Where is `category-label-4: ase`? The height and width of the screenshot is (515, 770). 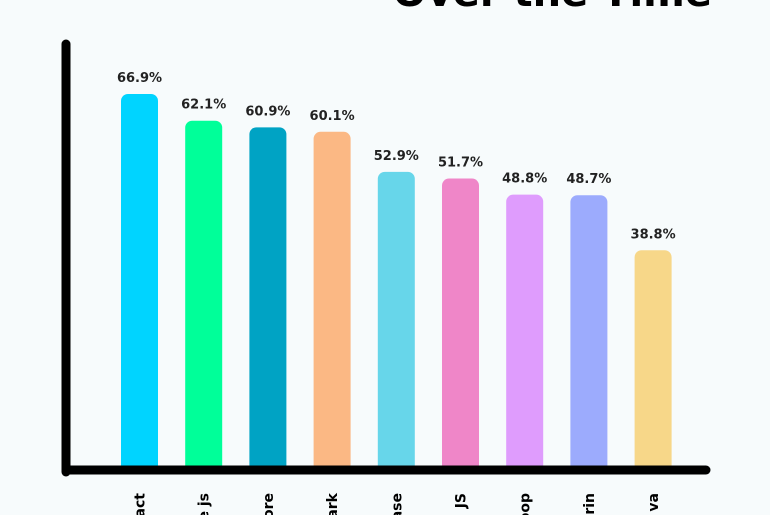
category-label-4: ase is located at coordinates (397, 504).